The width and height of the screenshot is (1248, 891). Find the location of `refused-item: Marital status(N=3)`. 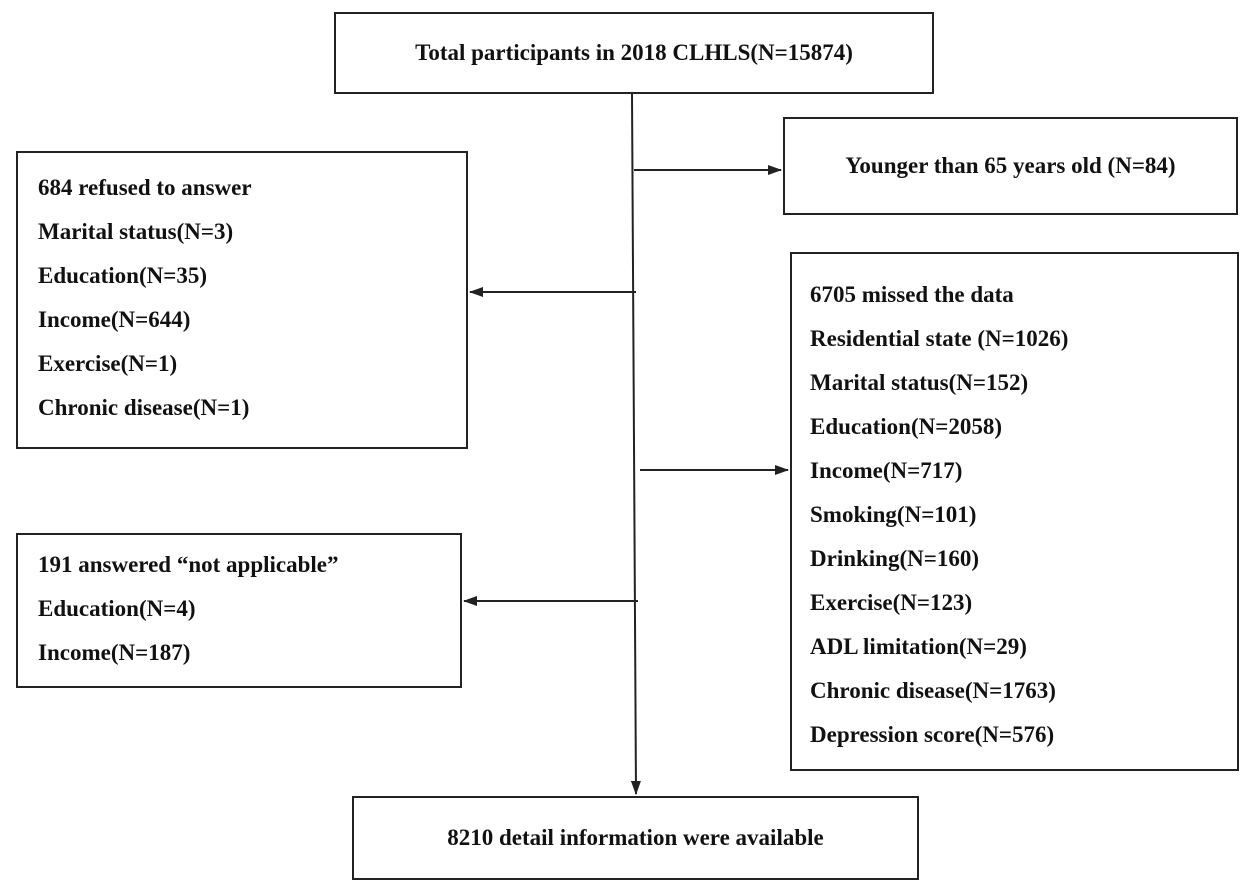

refused-item: Marital status(N=3) is located at coordinates (136, 231).